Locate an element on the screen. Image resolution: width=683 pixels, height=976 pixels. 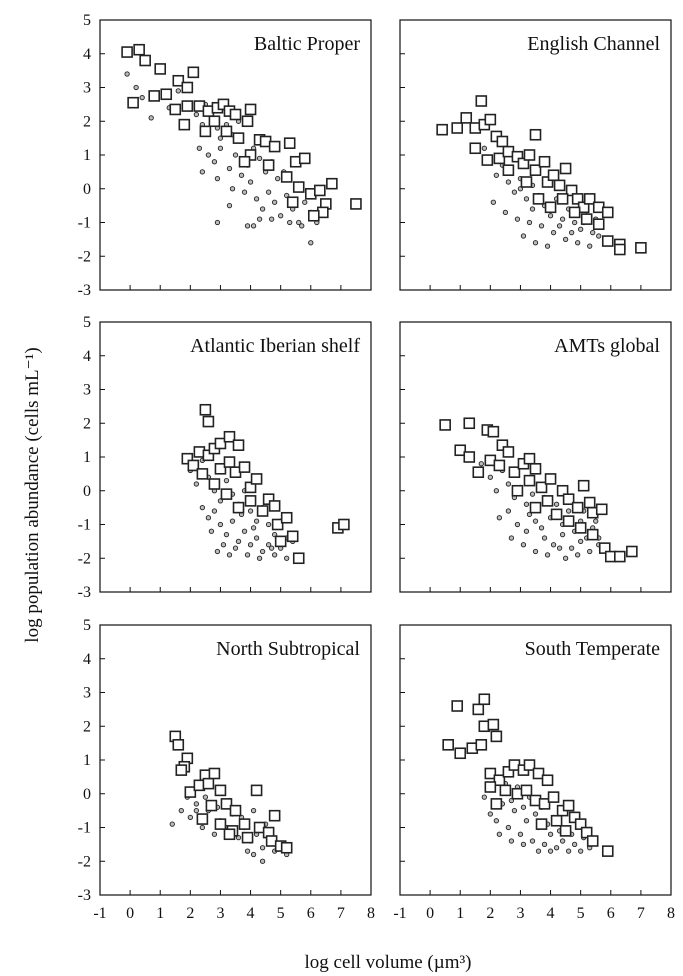
x-tick-label: 2 is located at coordinates (490, 913).